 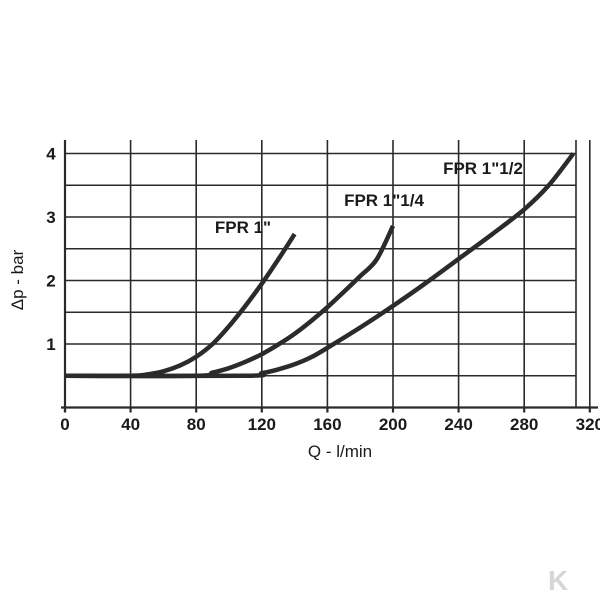 What do you see at coordinates (64, 424) in the screenshot?
I see `x-tick-label: 0` at bounding box center [64, 424].